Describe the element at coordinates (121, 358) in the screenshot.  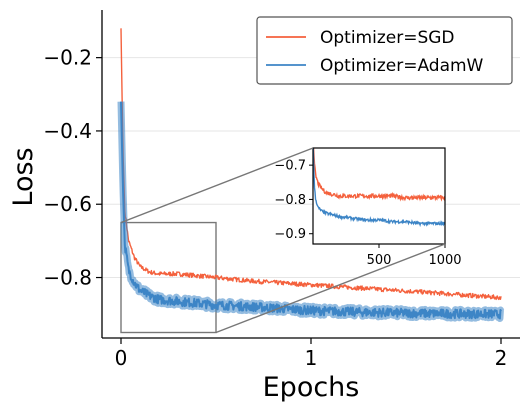
I see `x-tick-label-0: 0` at that location.